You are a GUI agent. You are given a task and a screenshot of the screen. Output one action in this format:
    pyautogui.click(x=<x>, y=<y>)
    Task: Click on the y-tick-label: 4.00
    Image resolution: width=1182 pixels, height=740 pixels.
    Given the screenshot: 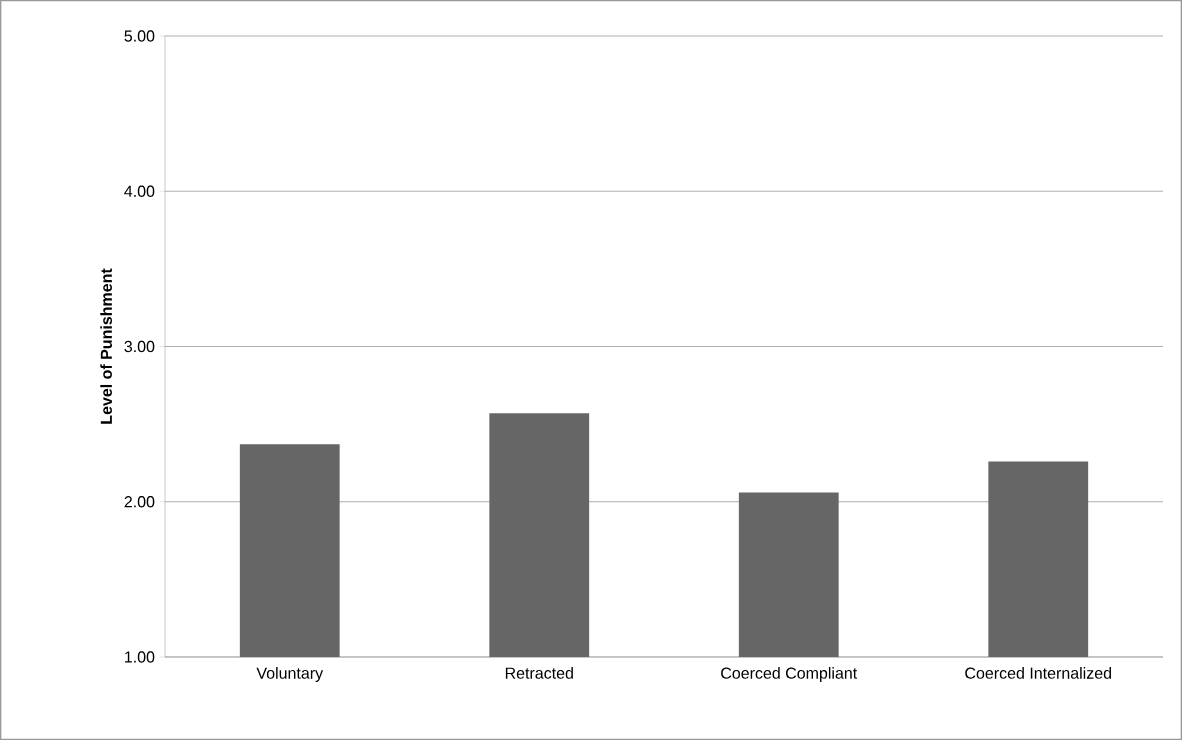 What is the action you would take?
    pyautogui.click(x=139, y=191)
    